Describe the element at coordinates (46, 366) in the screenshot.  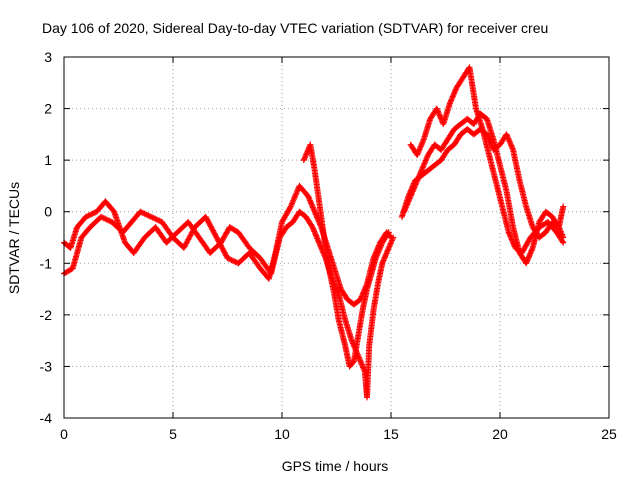
I see `y-tick-label: -3` at that location.